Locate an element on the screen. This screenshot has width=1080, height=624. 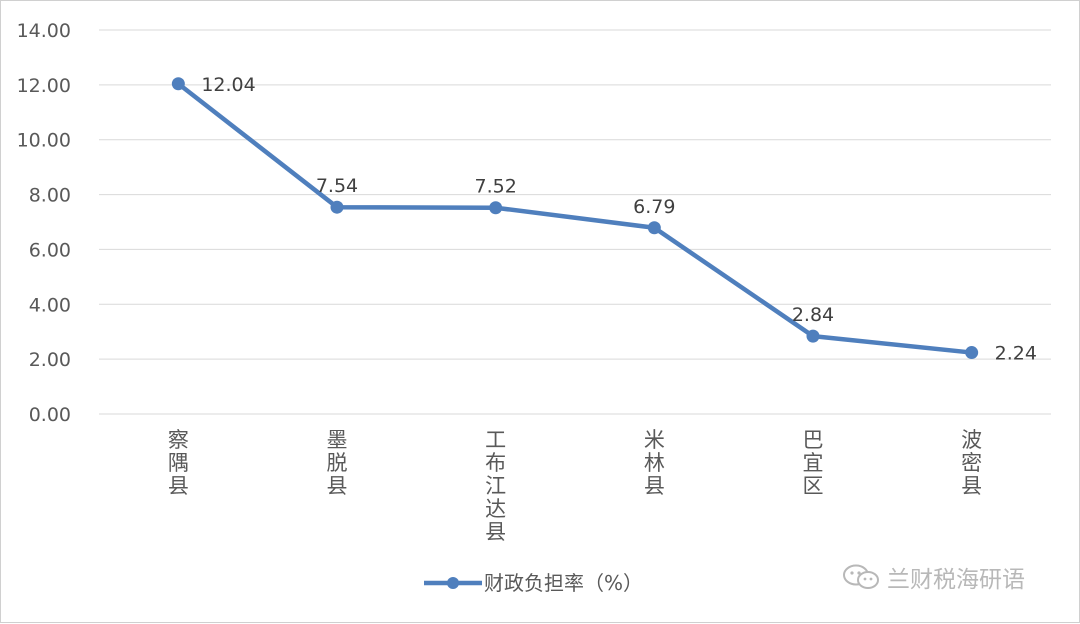
x-category-label: 米林县 is located at coordinates (654, 463).